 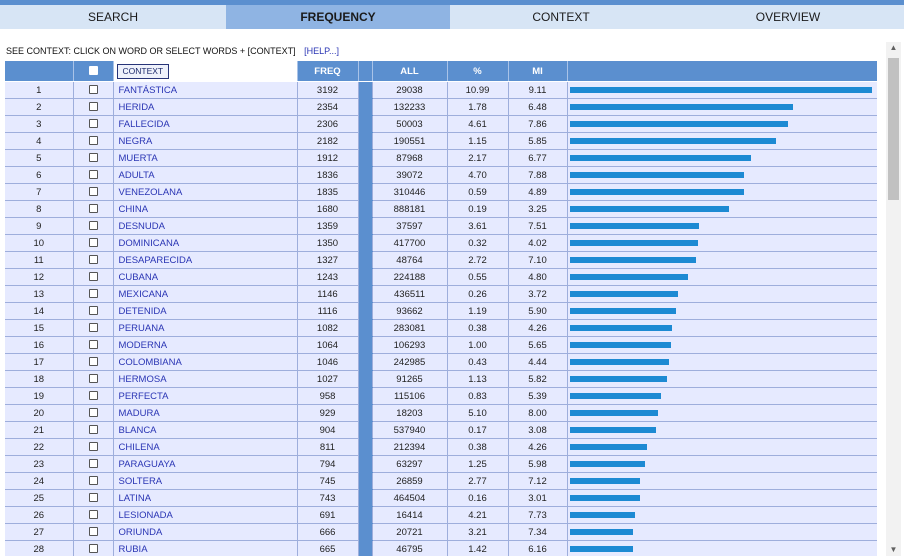 What do you see at coordinates (205, 209) in the screenshot?
I see `row-word: CHINA` at bounding box center [205, 209].